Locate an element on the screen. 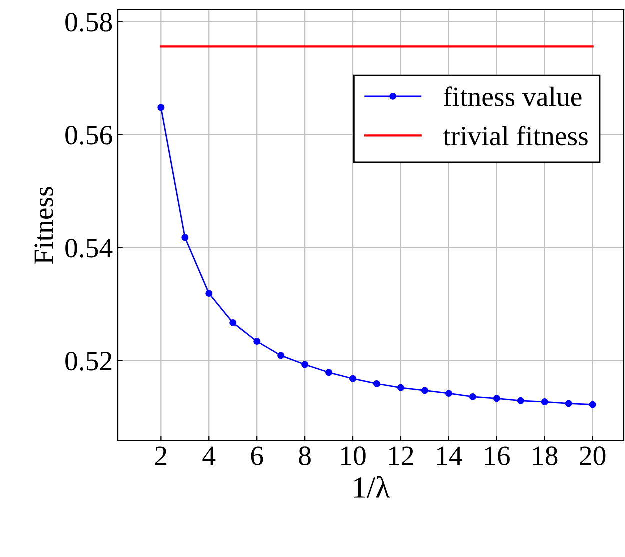 The width and height of the screenshot is (625, 557). x-tick-label: 6 is located at coordinates (257, 456).